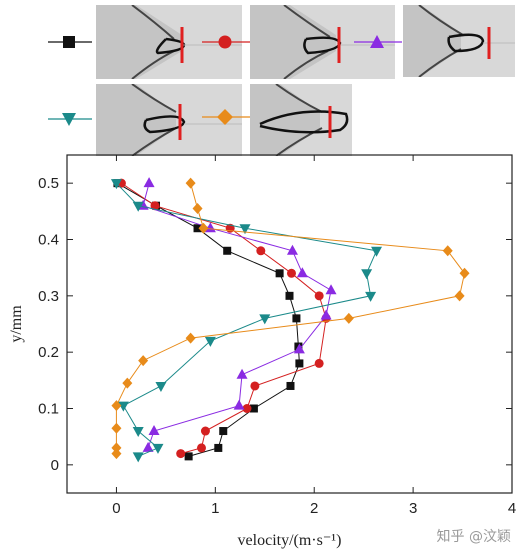 This screenshot has height=554, width=521. I want to click on x-tick-label: 3, so click(413, 508).